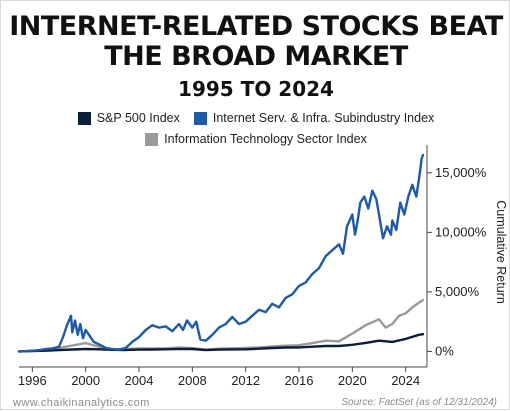 Image resolution: width=510 pixels, height=411 pixels. Describe the element at coordinates (200, 118) in the screenshot. I see `legend-swatch-internet` at that location.